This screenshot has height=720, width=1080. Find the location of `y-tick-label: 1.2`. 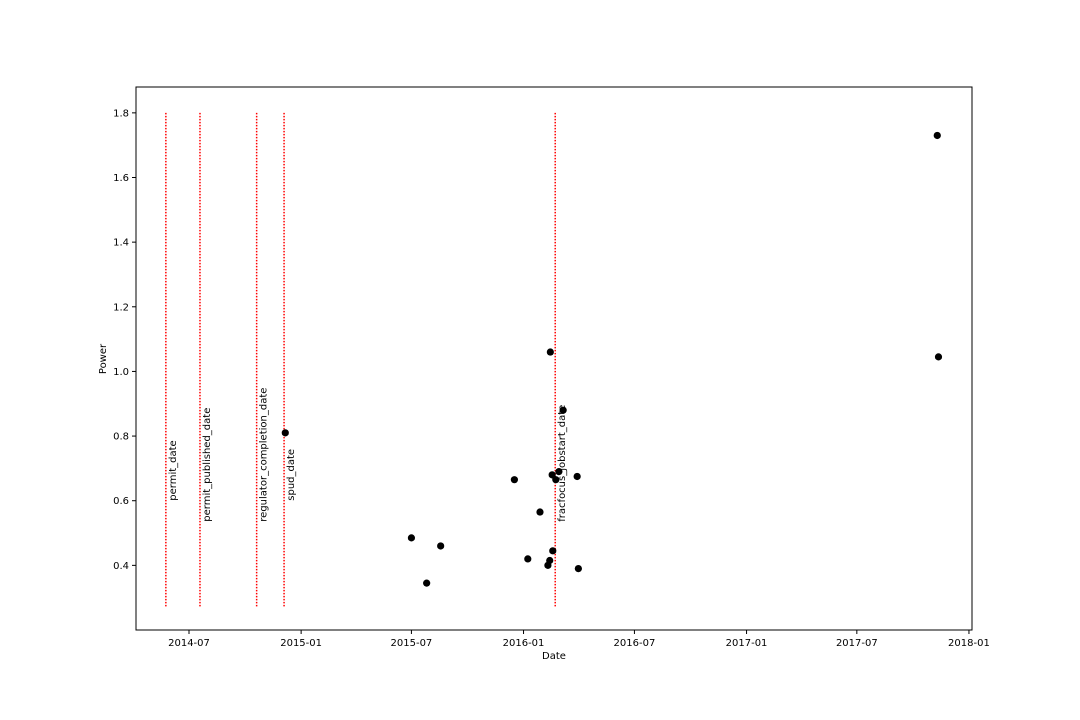

y-tick-label: 1.2 is located at coordinates (121, 307).